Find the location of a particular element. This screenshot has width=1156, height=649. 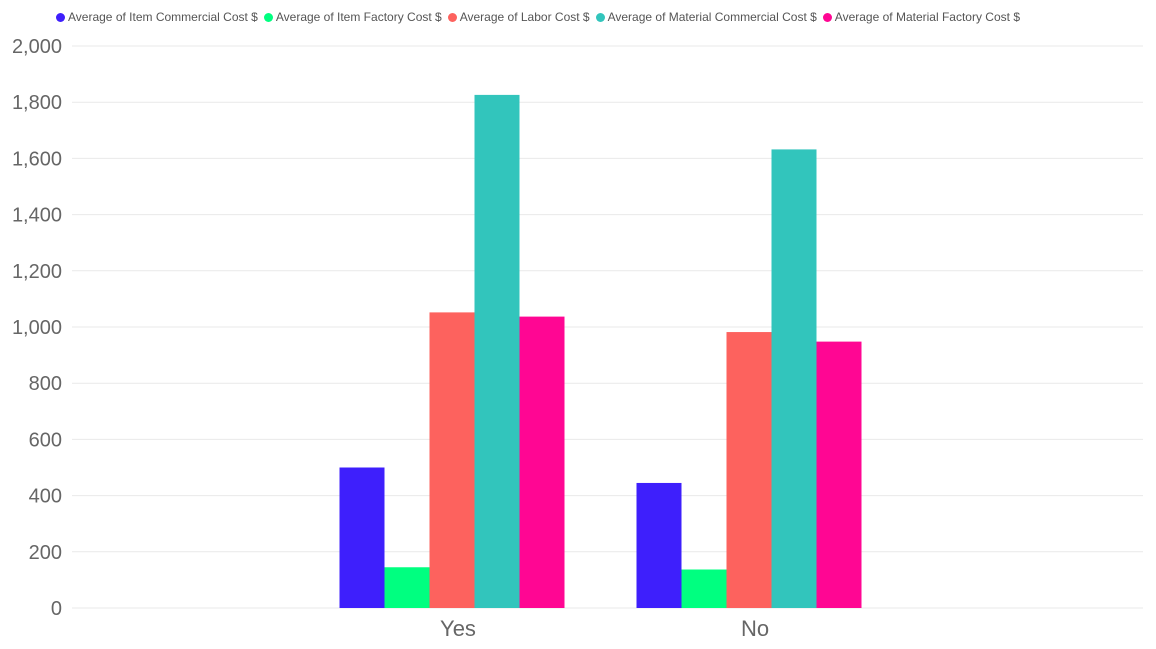

legend-label: Average of Material Commercial Cost $ is located at coordinates (712, 17).